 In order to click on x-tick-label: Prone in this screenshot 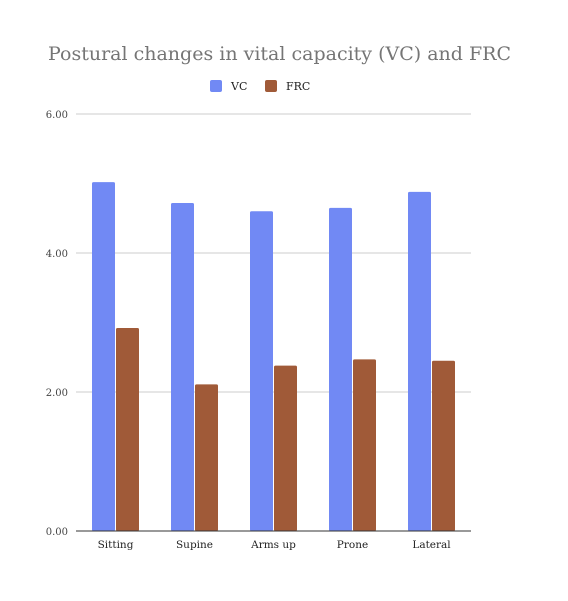, I will do `click(352, 545)`.